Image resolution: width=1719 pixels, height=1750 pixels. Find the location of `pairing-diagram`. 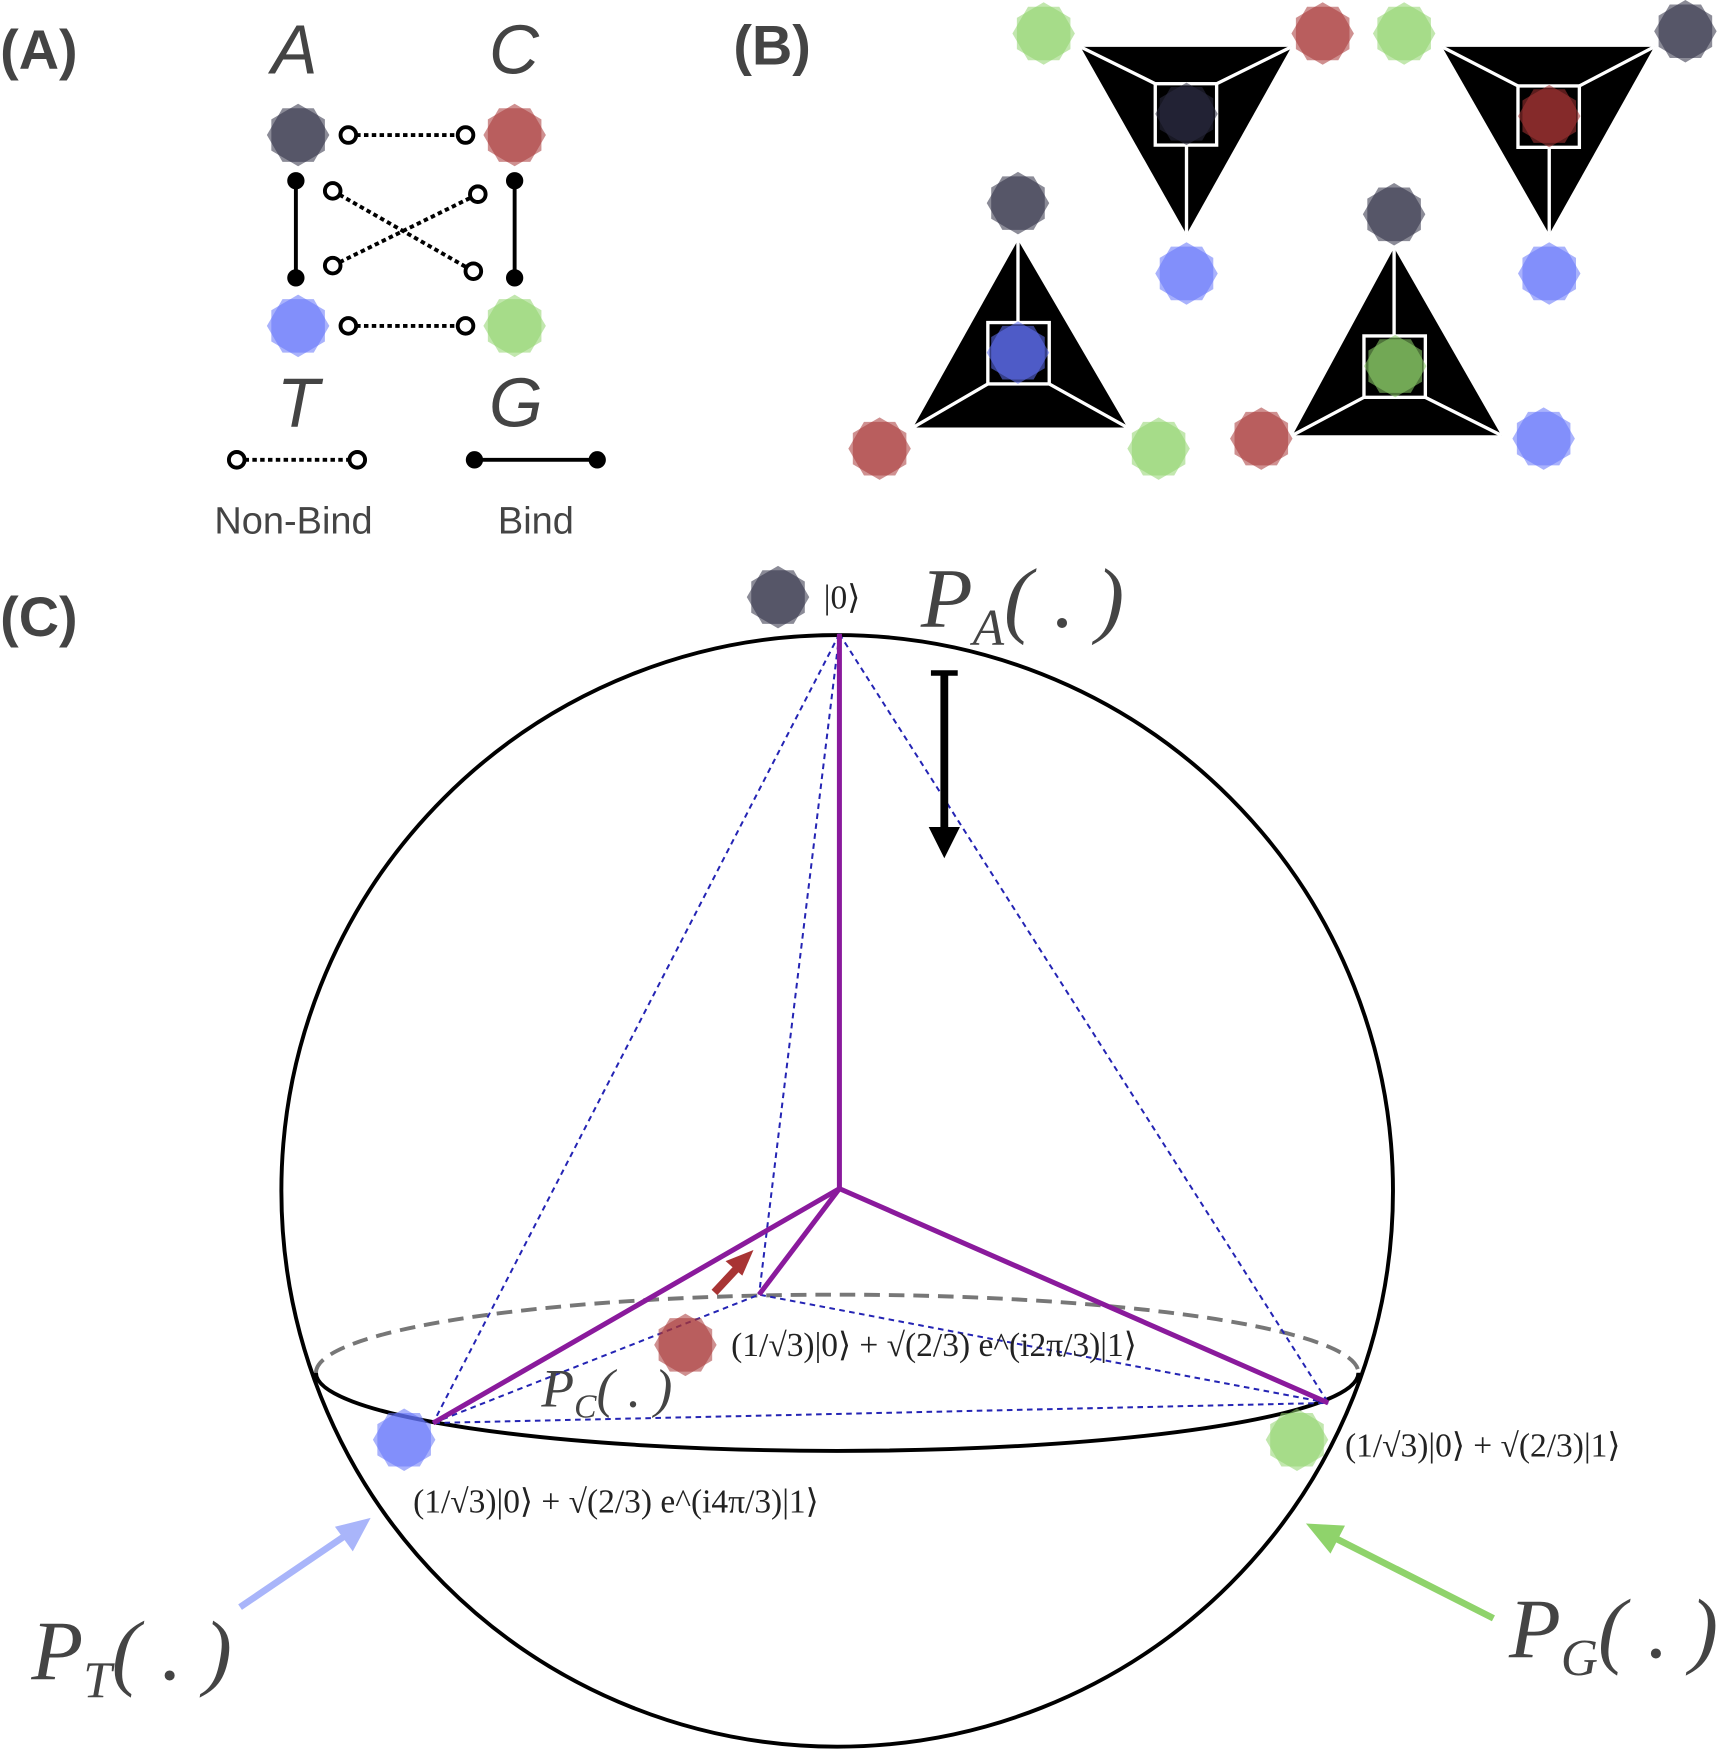

pairing-diagram is located at coordinates (416, 297).